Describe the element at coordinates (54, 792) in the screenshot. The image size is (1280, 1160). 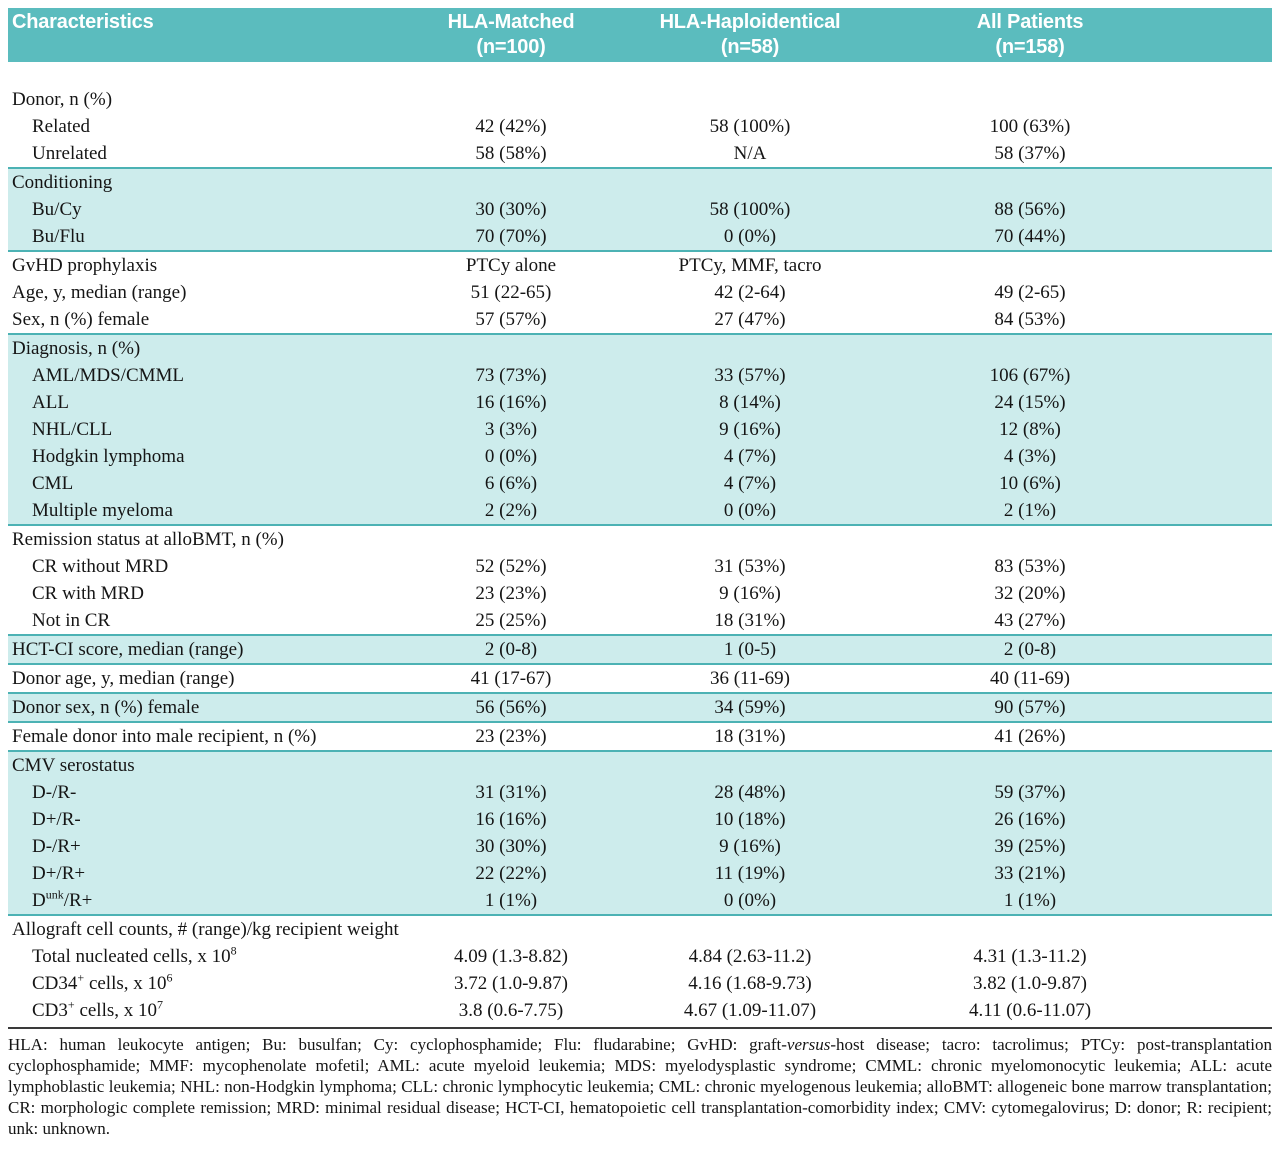
I see `row-label: D-/R-` at that location.